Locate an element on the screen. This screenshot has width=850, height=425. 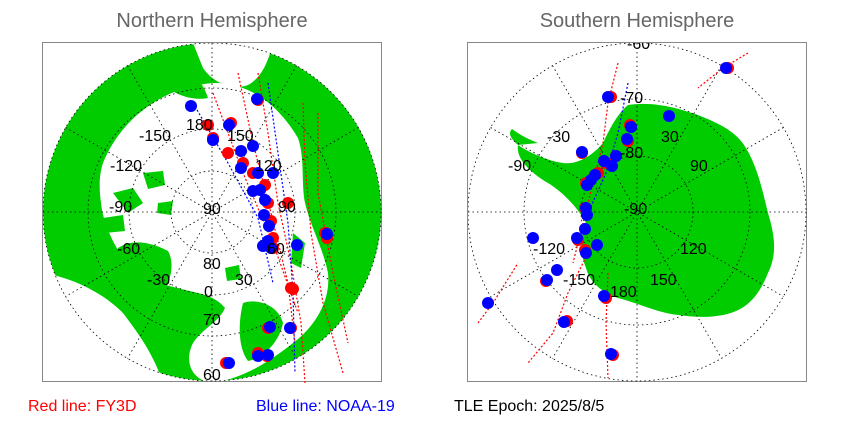
south-panel-title: Southern Hemisphere is located at coordinates (637, 21).